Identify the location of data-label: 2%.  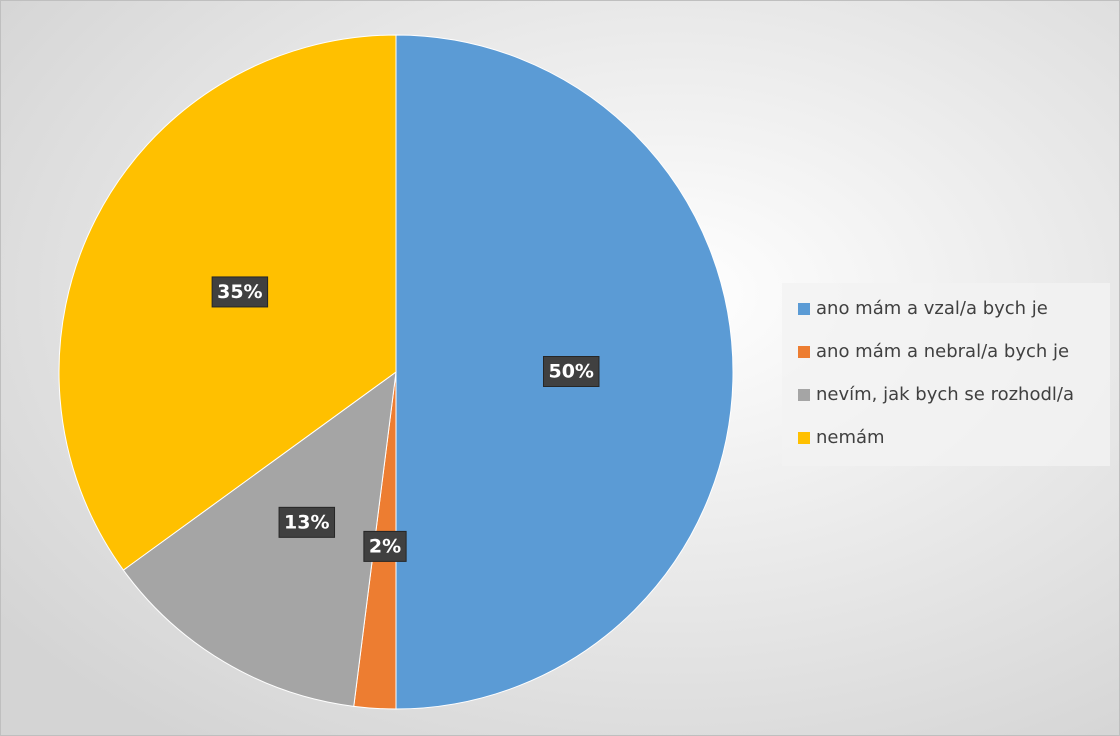
(385, 546).